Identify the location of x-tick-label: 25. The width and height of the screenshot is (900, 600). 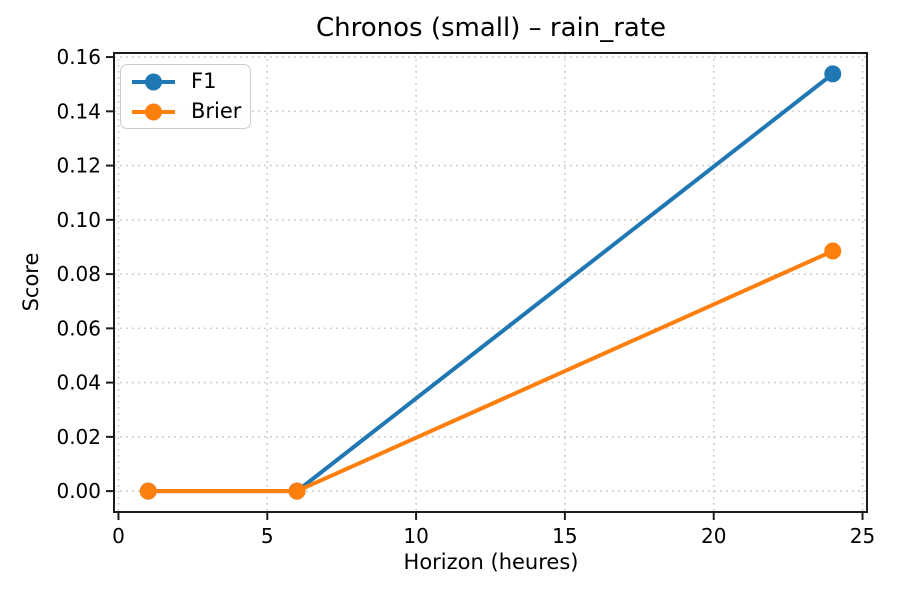
(862, 536).